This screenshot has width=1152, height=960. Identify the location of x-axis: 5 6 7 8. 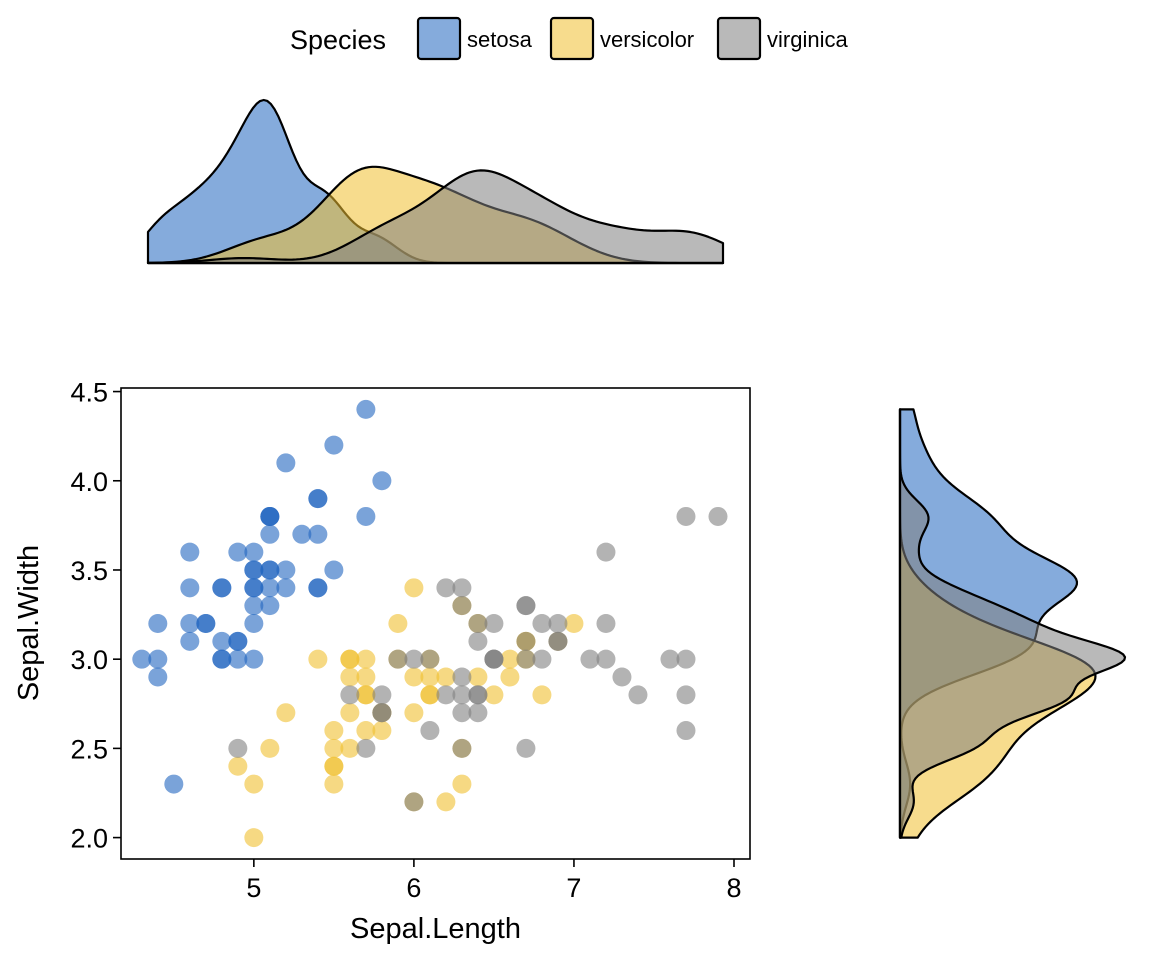
(494, 881).